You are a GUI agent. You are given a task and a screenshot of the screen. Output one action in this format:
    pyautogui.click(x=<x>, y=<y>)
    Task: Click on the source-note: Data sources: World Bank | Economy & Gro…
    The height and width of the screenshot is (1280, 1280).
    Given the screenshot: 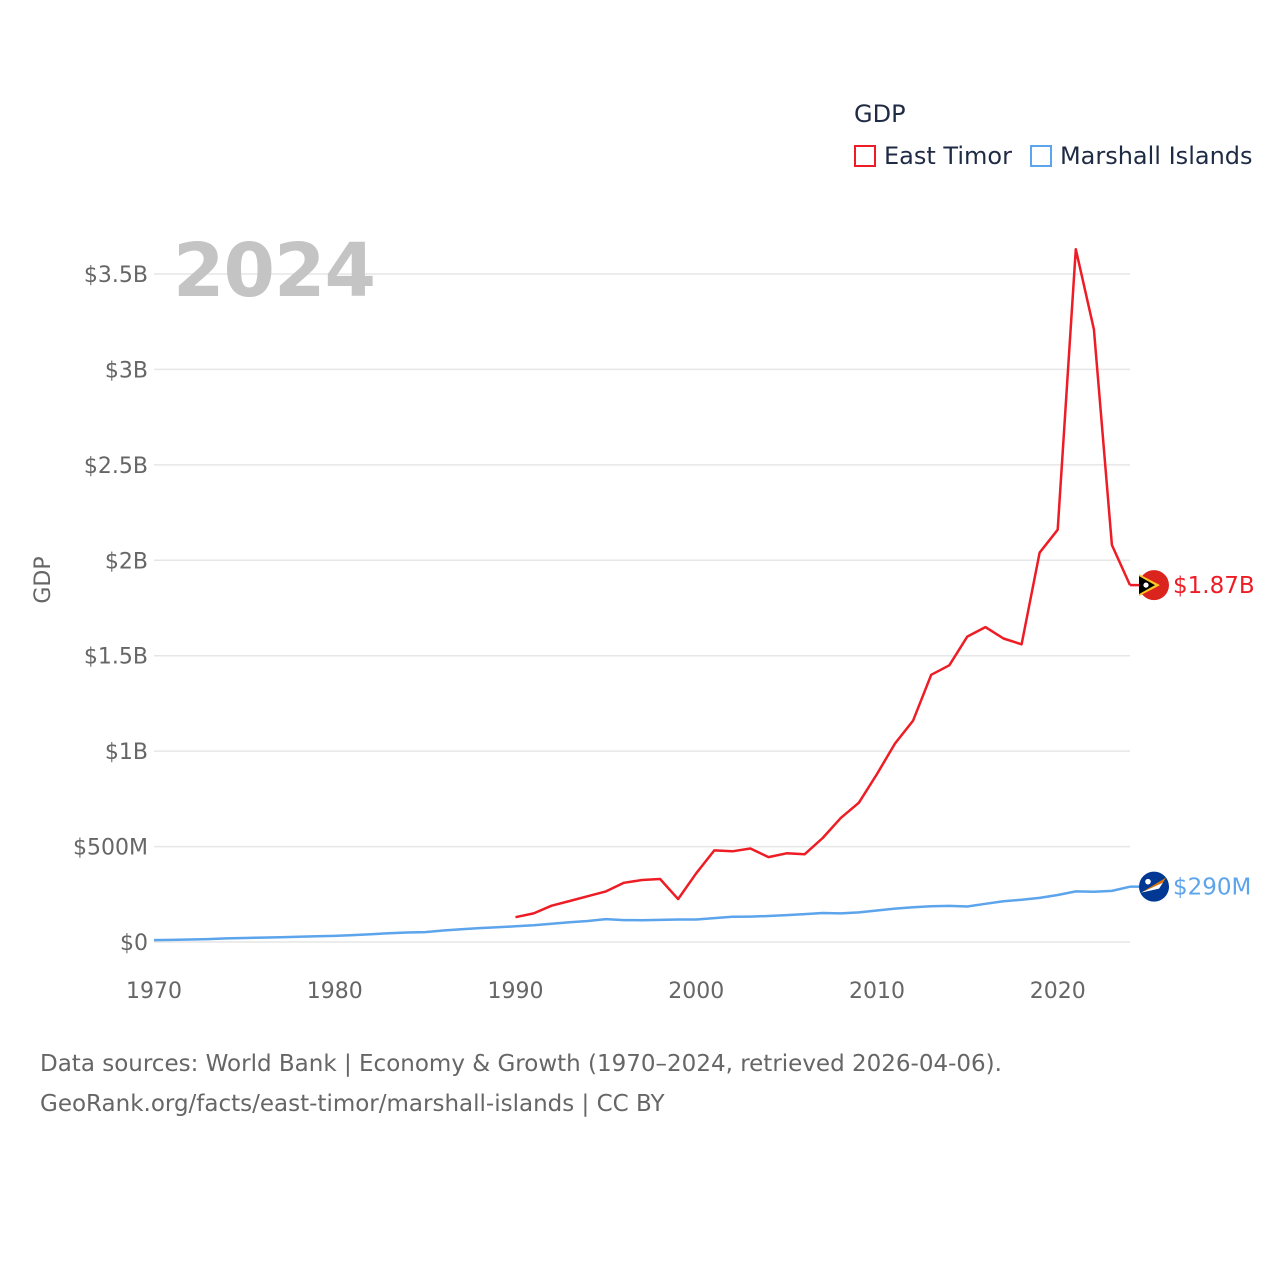 What is the action you would take?
    pyautogui.click(x=521, y=1084)
    